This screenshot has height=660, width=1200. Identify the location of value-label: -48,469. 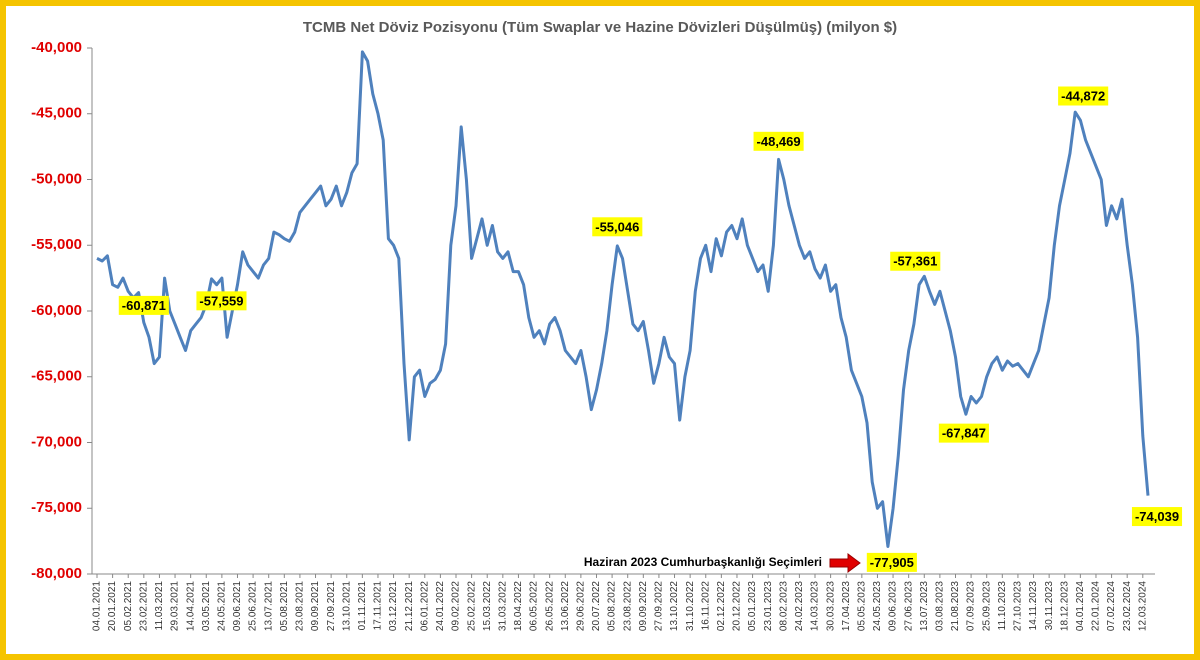
(779, 141).